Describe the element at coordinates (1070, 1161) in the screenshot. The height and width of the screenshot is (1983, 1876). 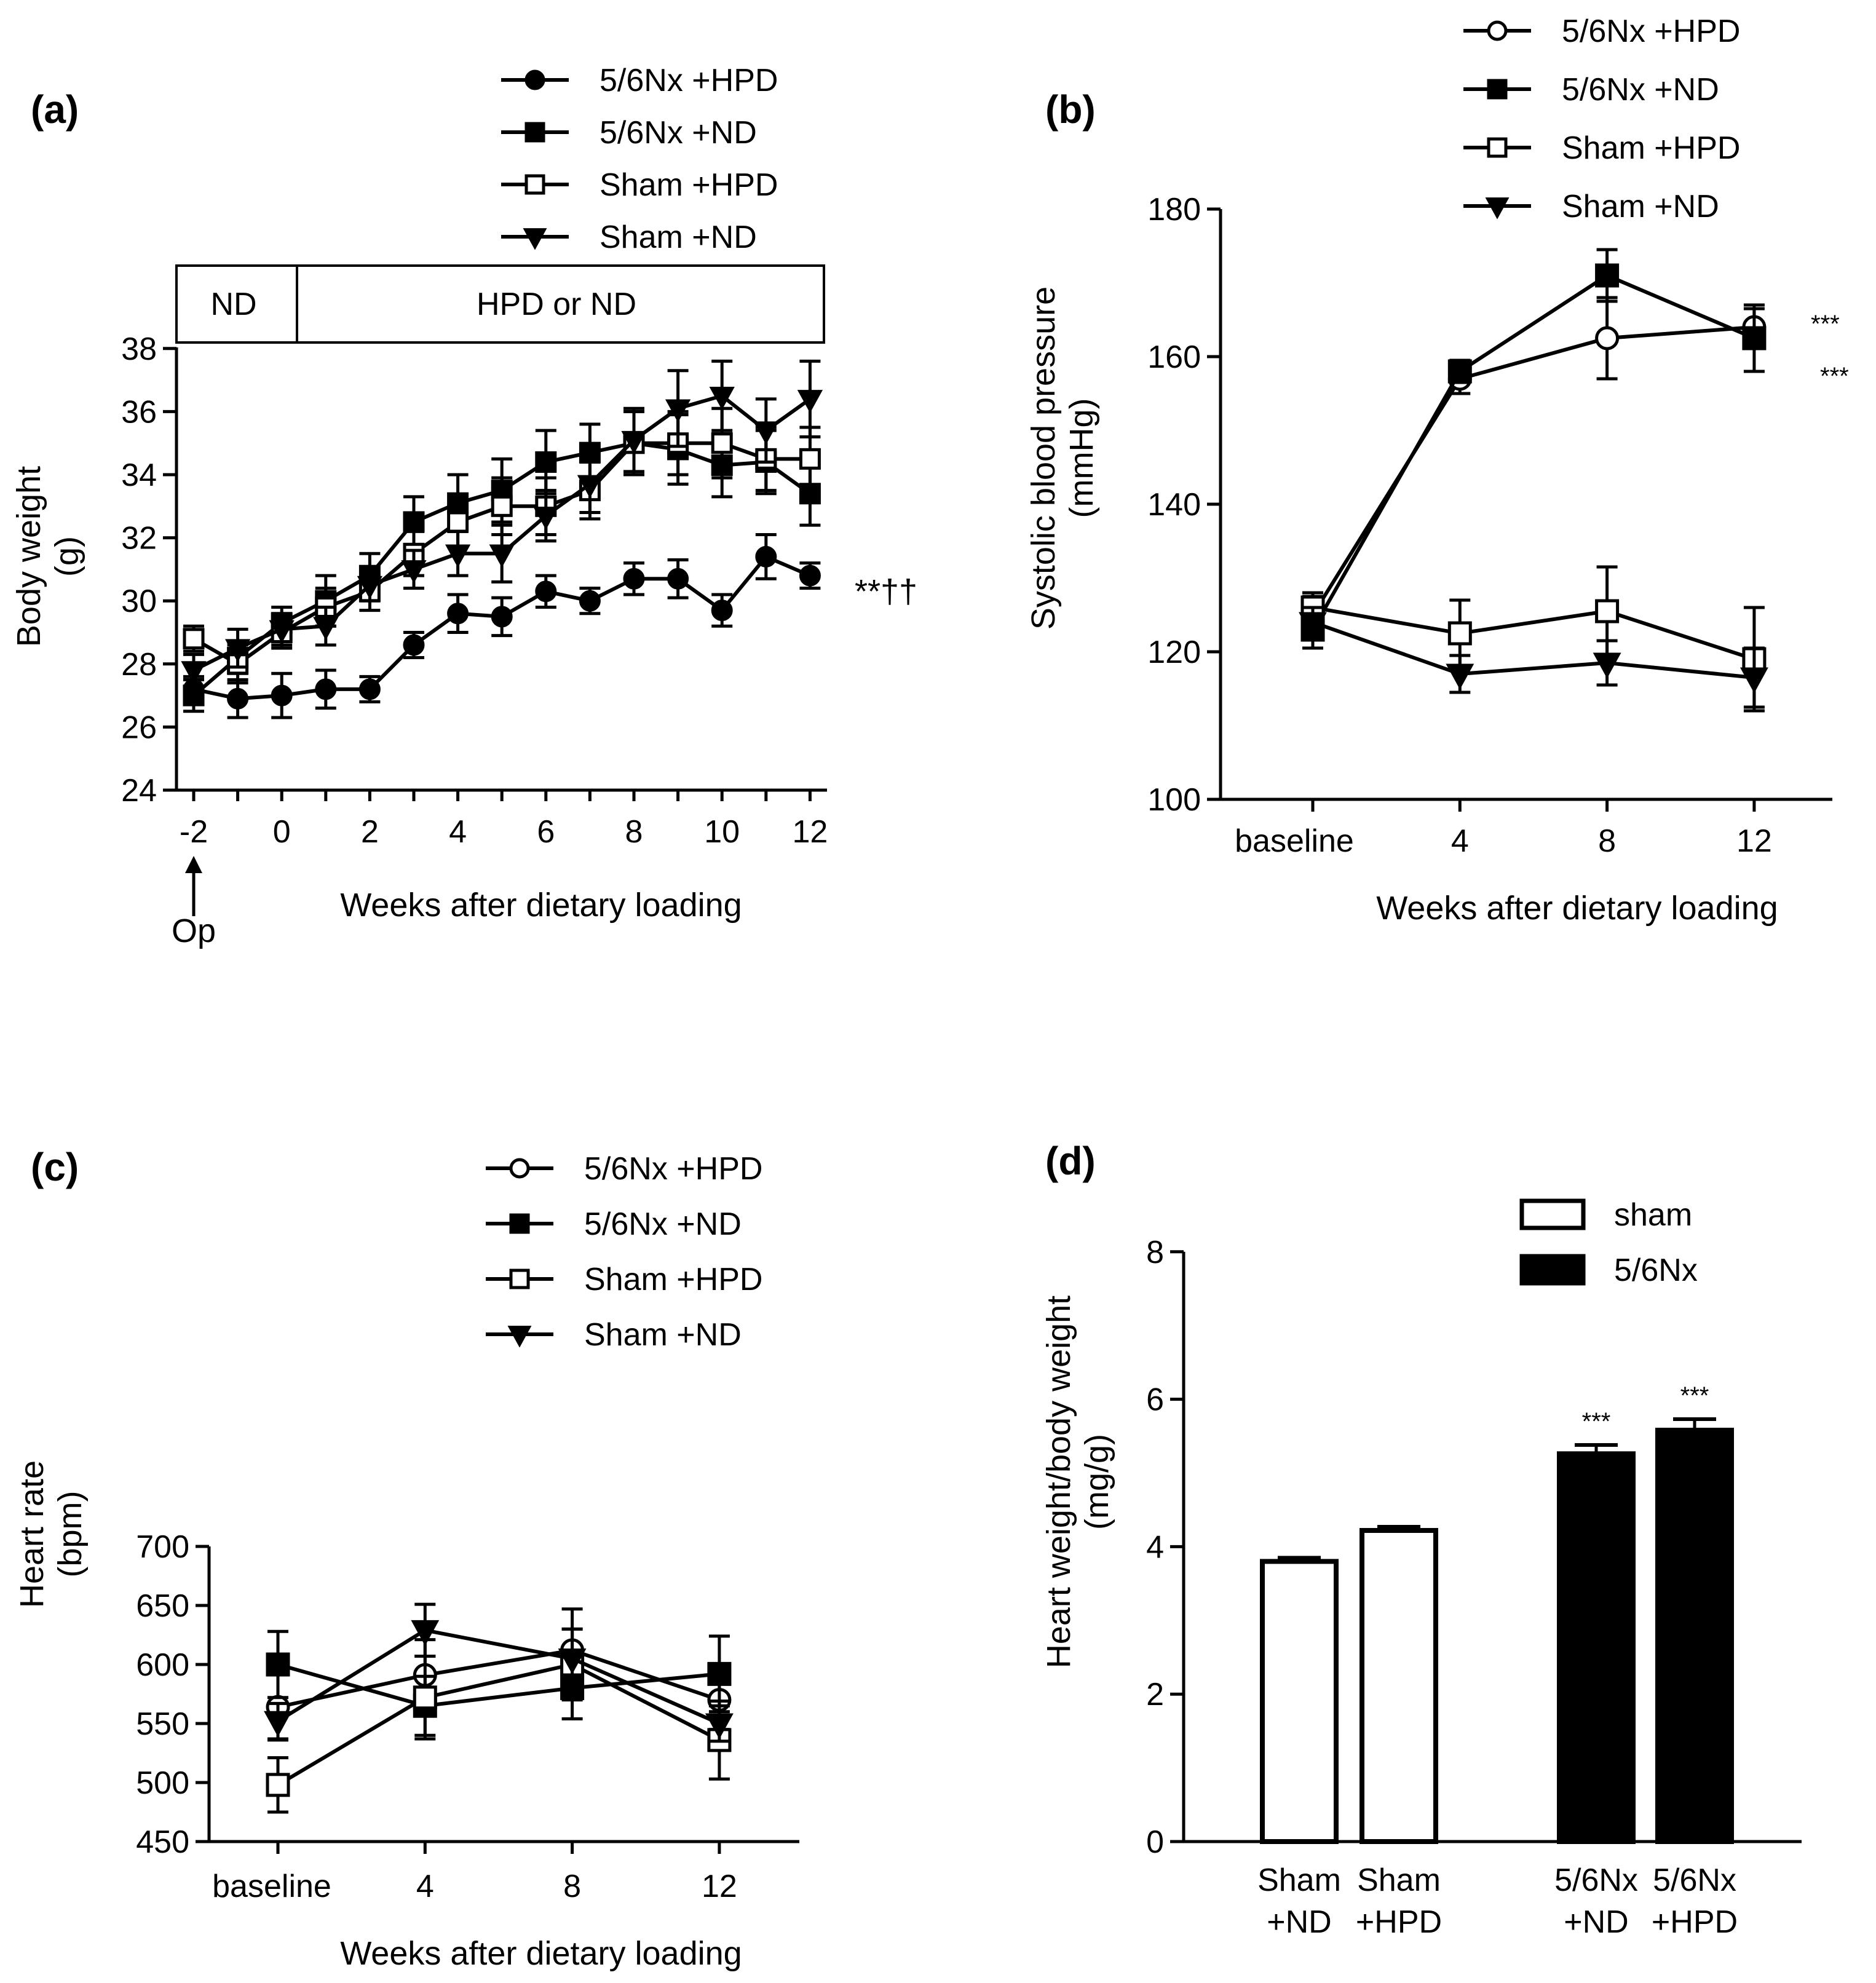
I see `panel-label-d: (d)` at that location.